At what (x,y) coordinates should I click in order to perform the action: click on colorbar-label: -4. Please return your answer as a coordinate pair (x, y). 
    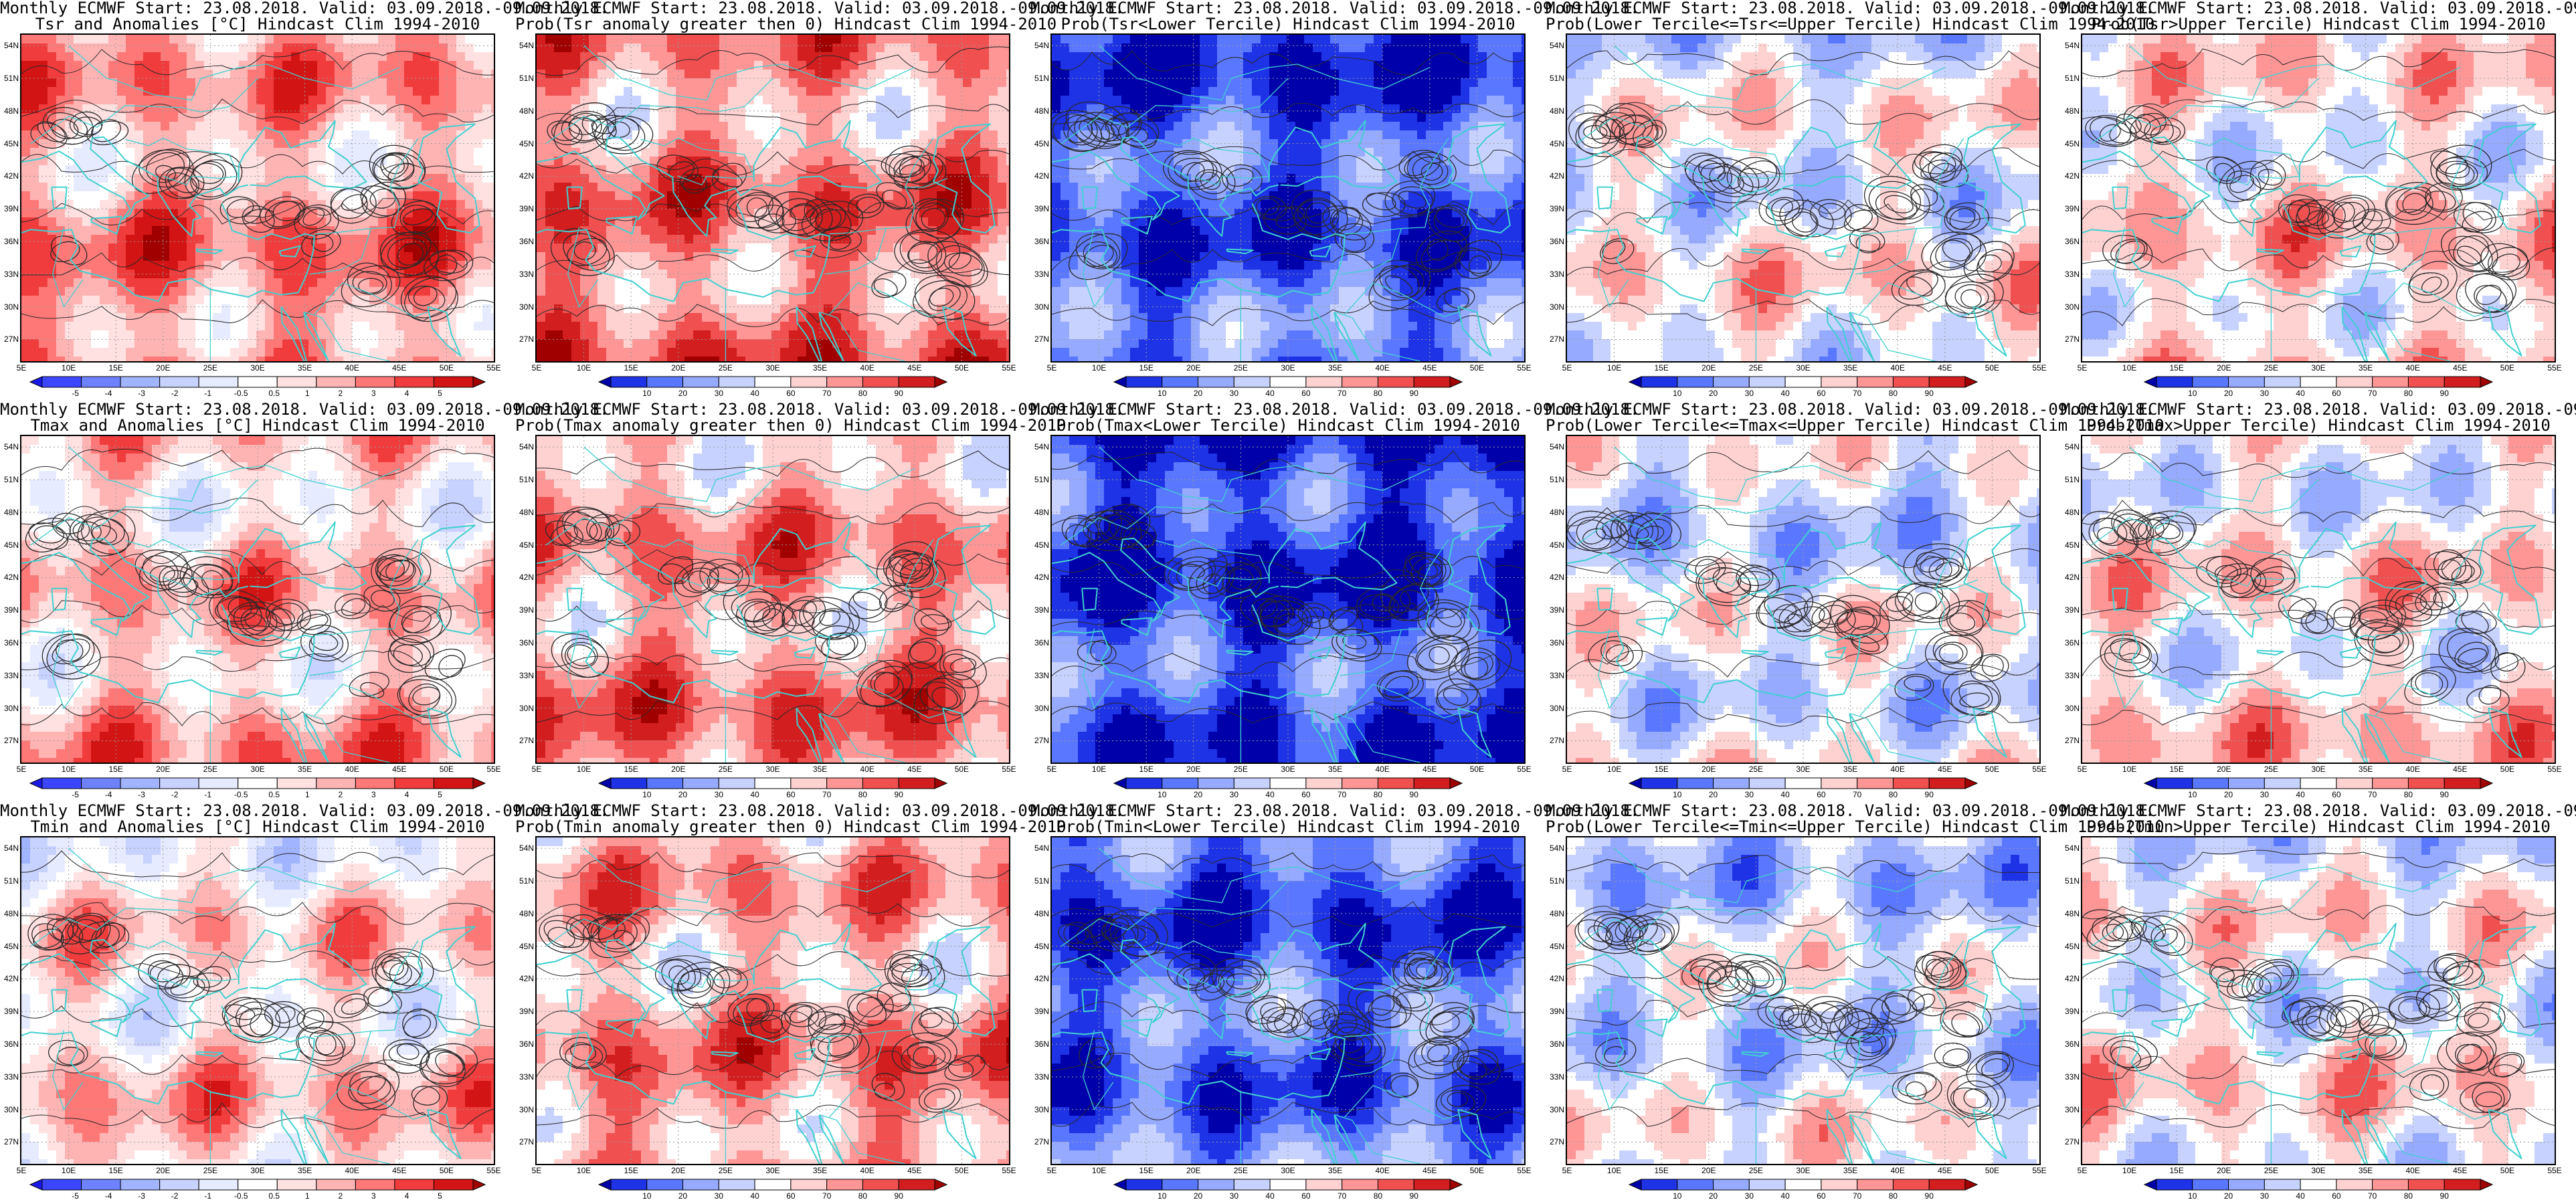
    Looking at the image, I should click on (108, 795).